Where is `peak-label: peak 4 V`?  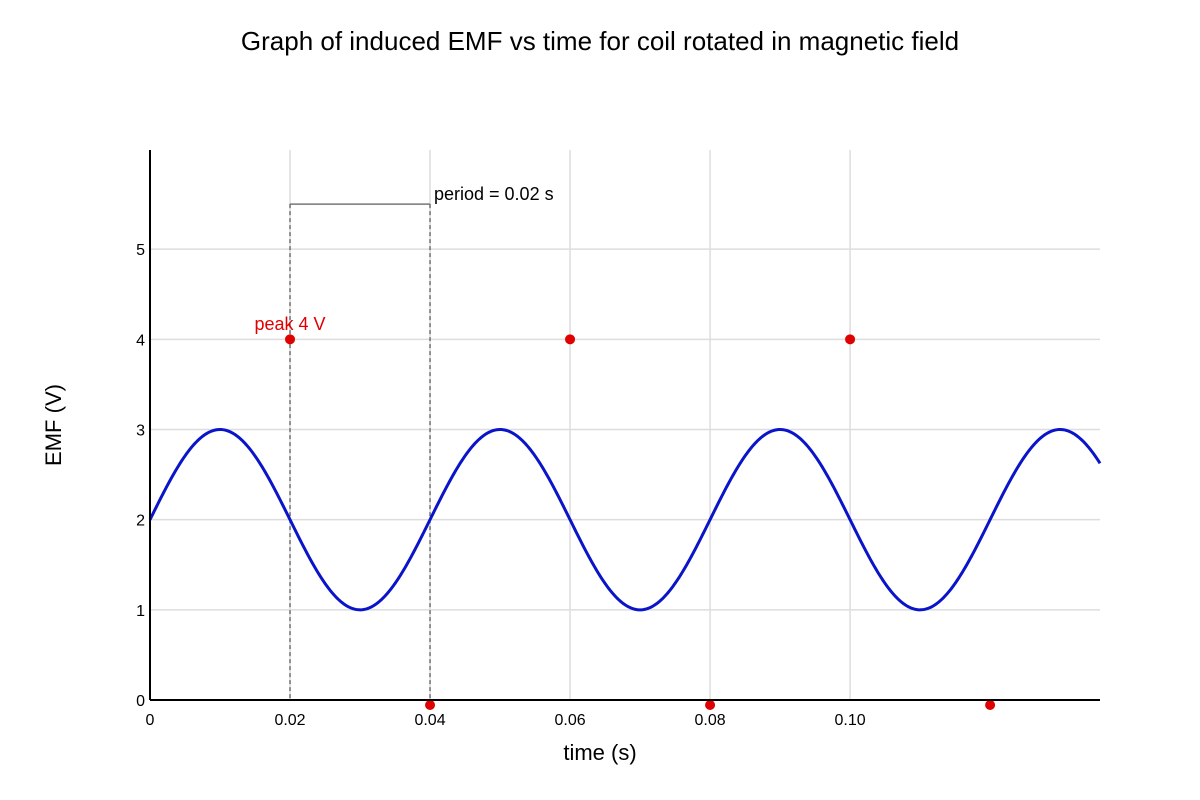
peak-label: peak 4 V is located at coordinates (289, 324).